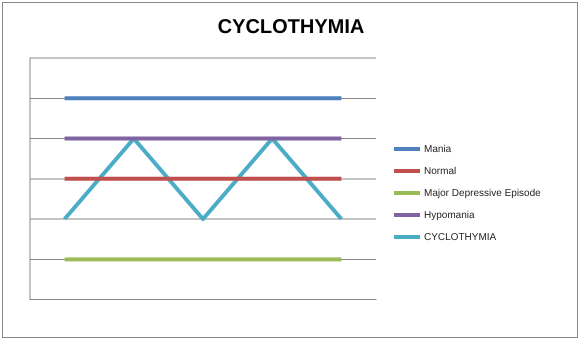 The width and height of the screenshot is (582, 342). What do you see at coordinates (438, 149) in the screenshot?
I see `legend-label: Mania` at bounding box center [438, 149].